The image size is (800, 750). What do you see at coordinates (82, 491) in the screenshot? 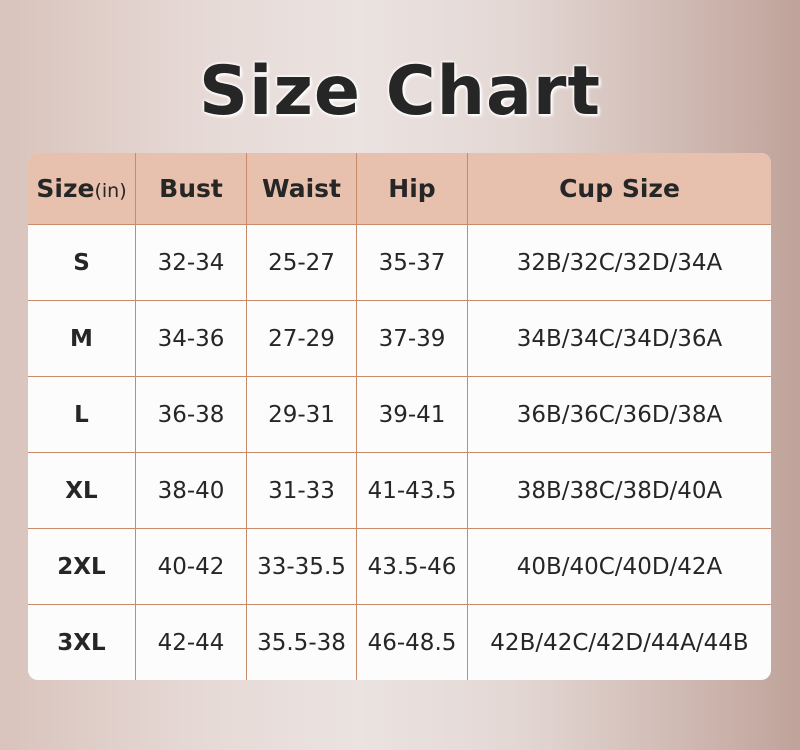
I see `cell-size: XL` at bounding box center [82, 491].